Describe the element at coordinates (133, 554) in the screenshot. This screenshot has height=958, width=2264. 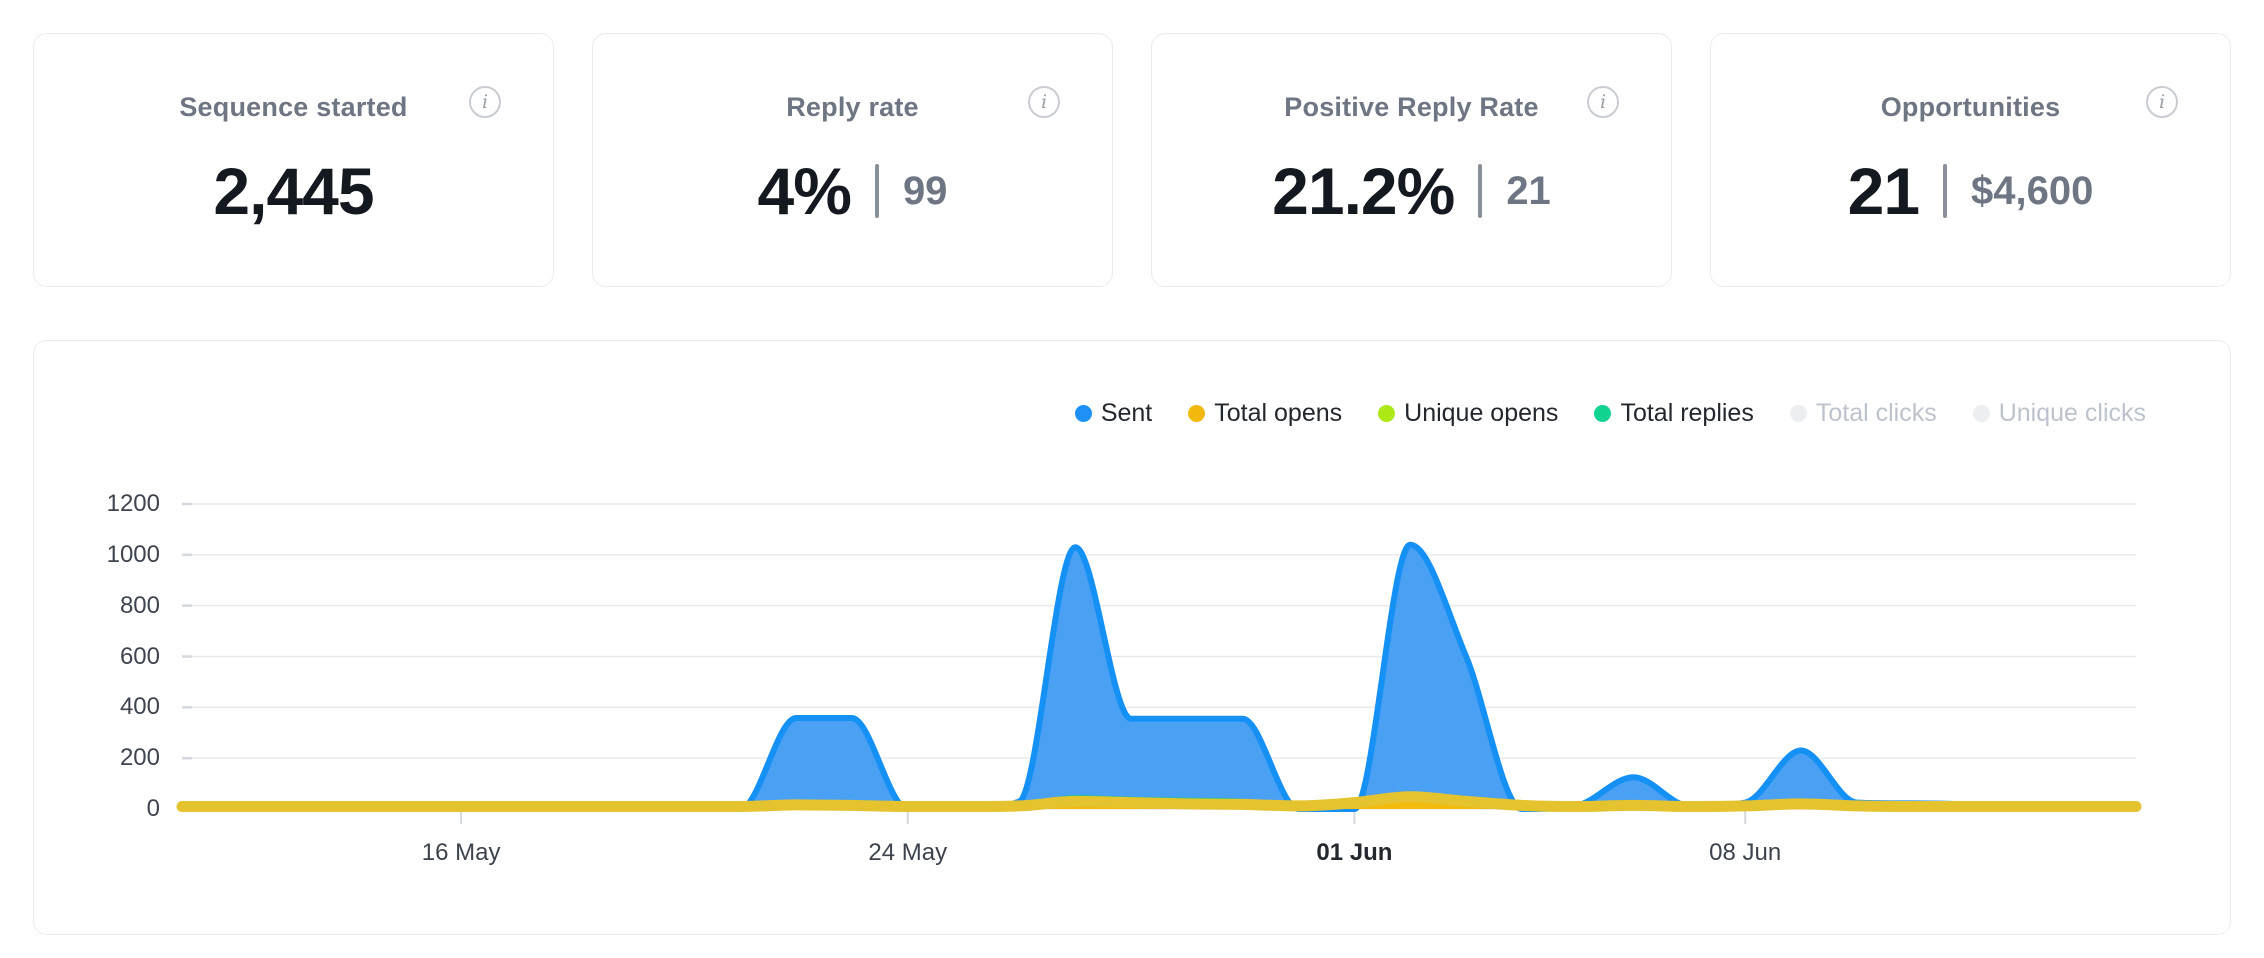
I see `y-axis-label: 1000` at that location.